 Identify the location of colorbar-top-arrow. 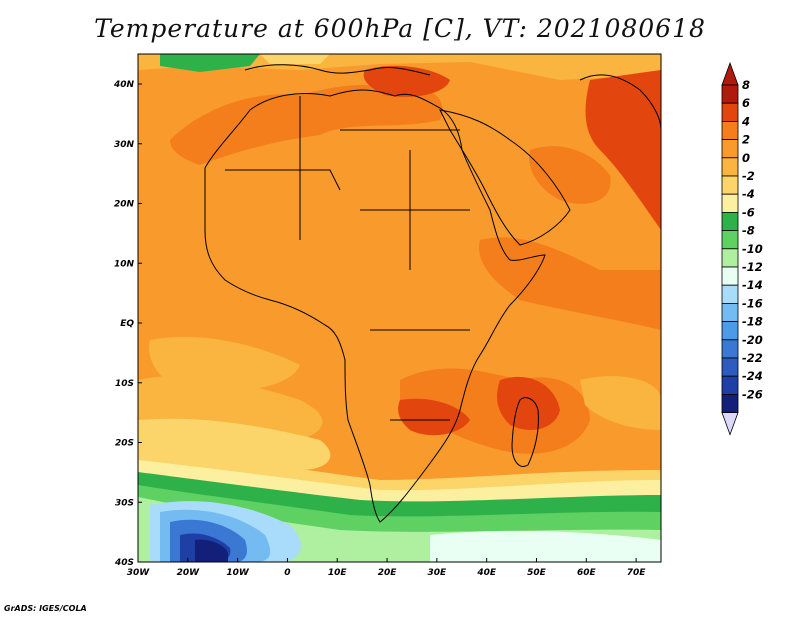
(730, 73).